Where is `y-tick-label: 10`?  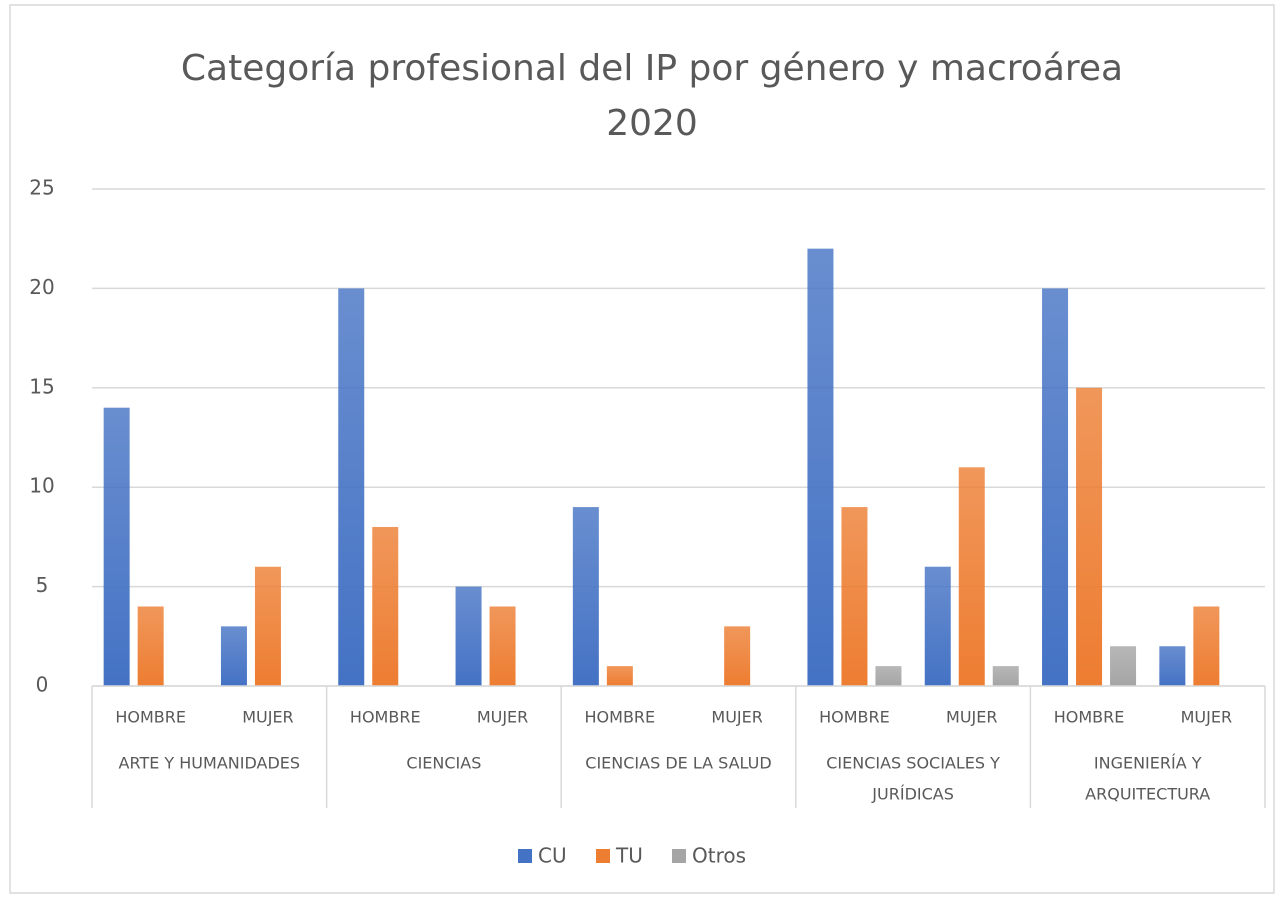 y-tick-label: 10 is located at coordinates (41, 486).